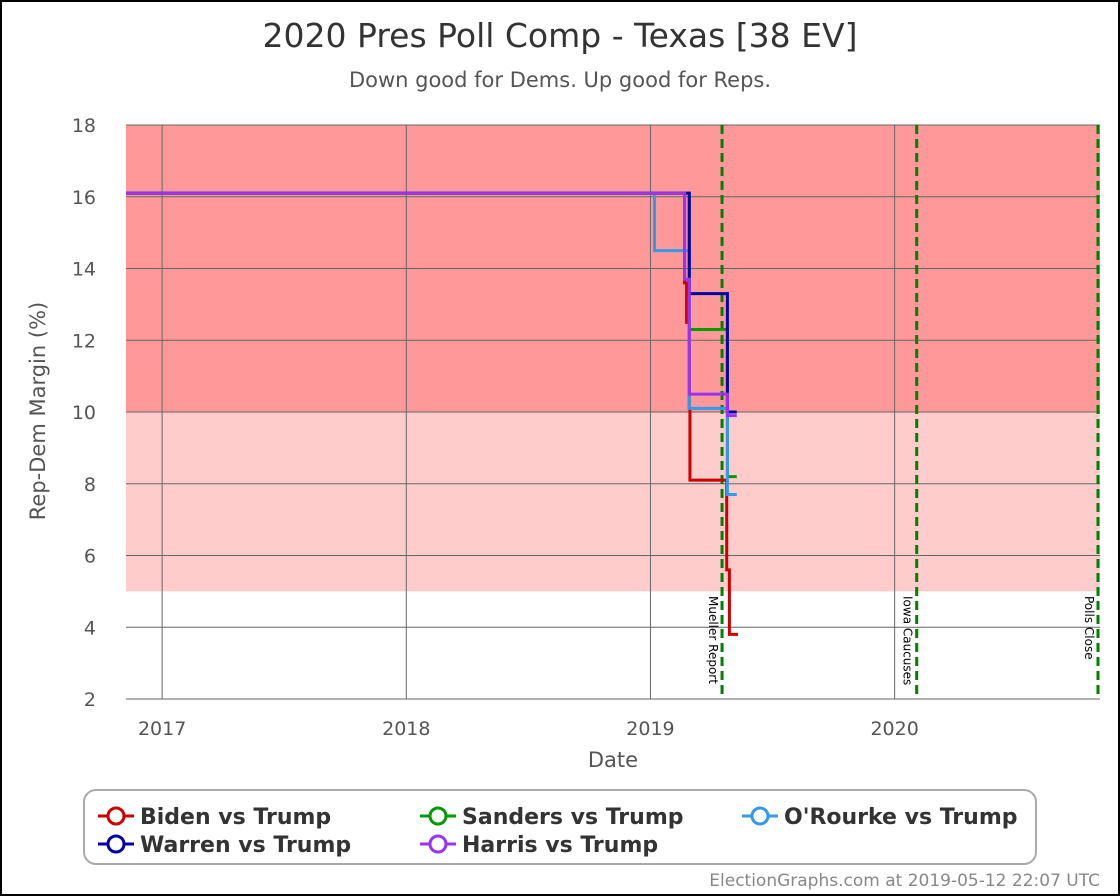  What do you see at coordinates (908, 640) in the screenshot?
I see `event-label: Iowa Caucuses` at bounding box center [908, 640].